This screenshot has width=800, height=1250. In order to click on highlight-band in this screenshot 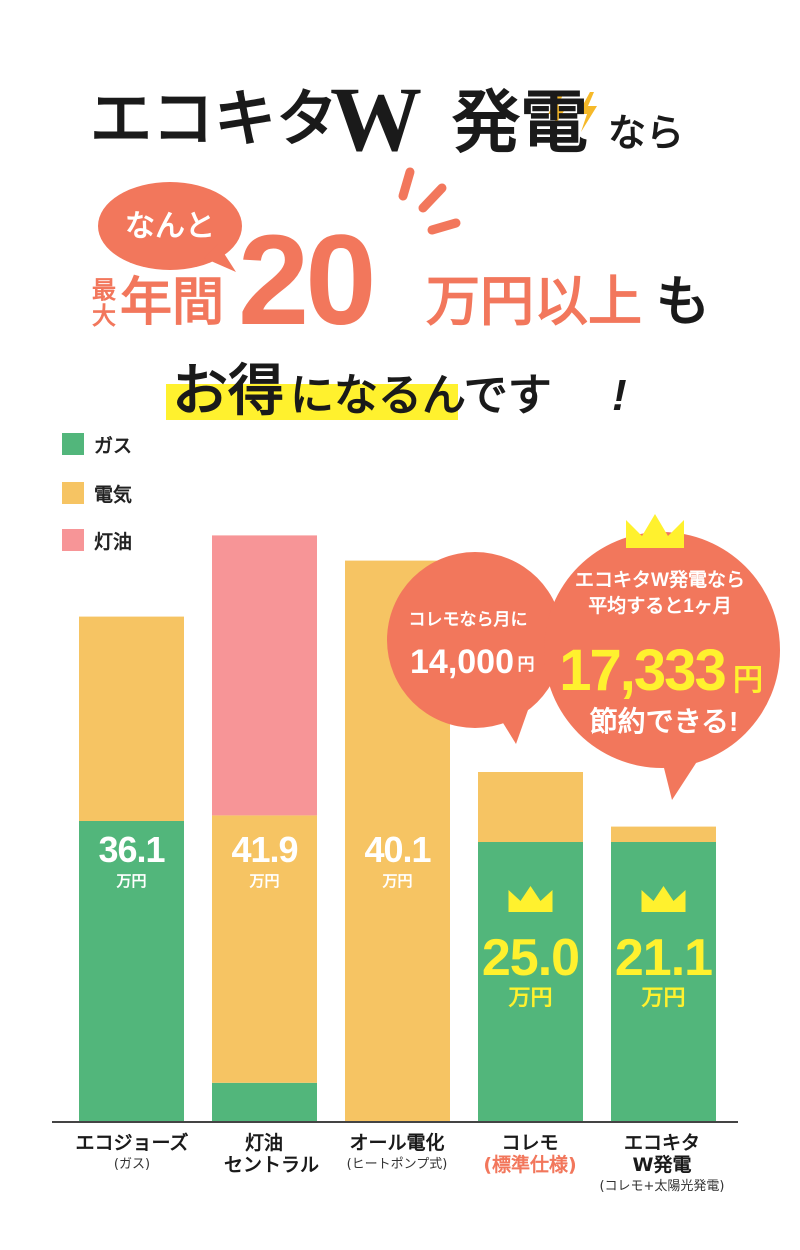, I will do `click(312, 402)`.